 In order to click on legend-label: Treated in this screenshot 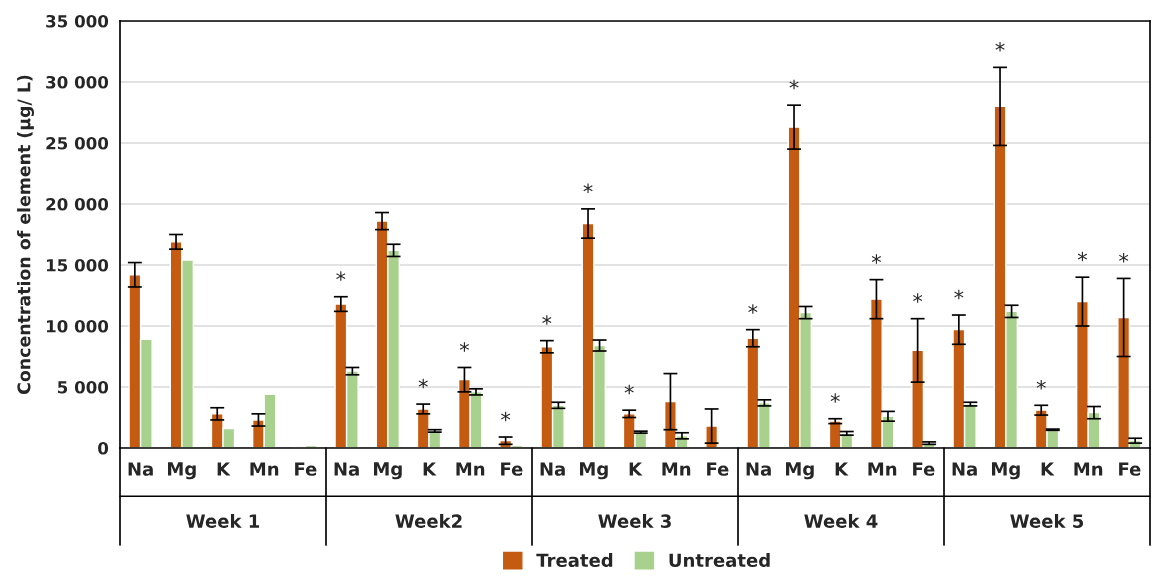, I will do `click(574, 560)`.